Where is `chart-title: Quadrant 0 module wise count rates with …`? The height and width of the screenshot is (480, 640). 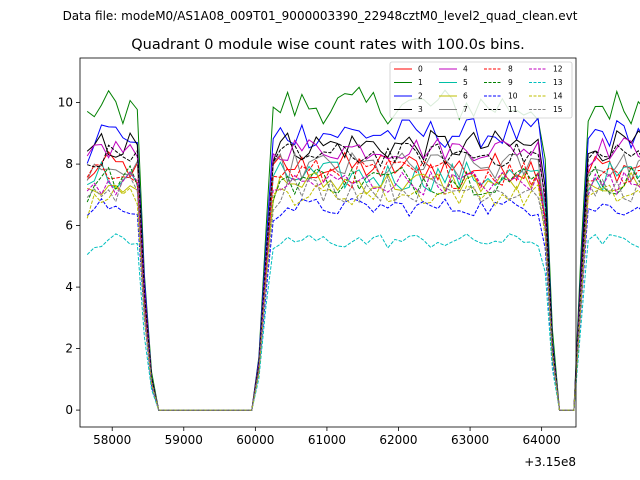
chart-title: Quadrant 0 module wise count rates with … is located at coordinates (328, 45).